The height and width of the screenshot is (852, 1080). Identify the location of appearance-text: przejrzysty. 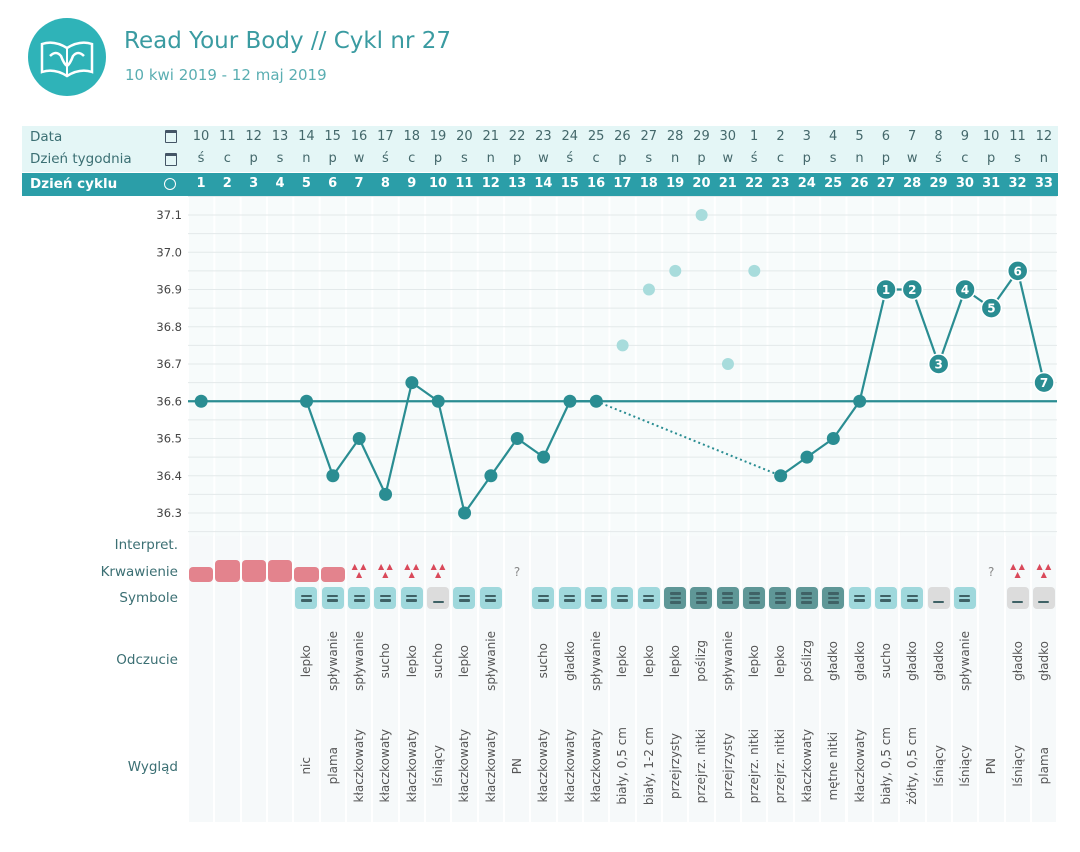
(675, 766).